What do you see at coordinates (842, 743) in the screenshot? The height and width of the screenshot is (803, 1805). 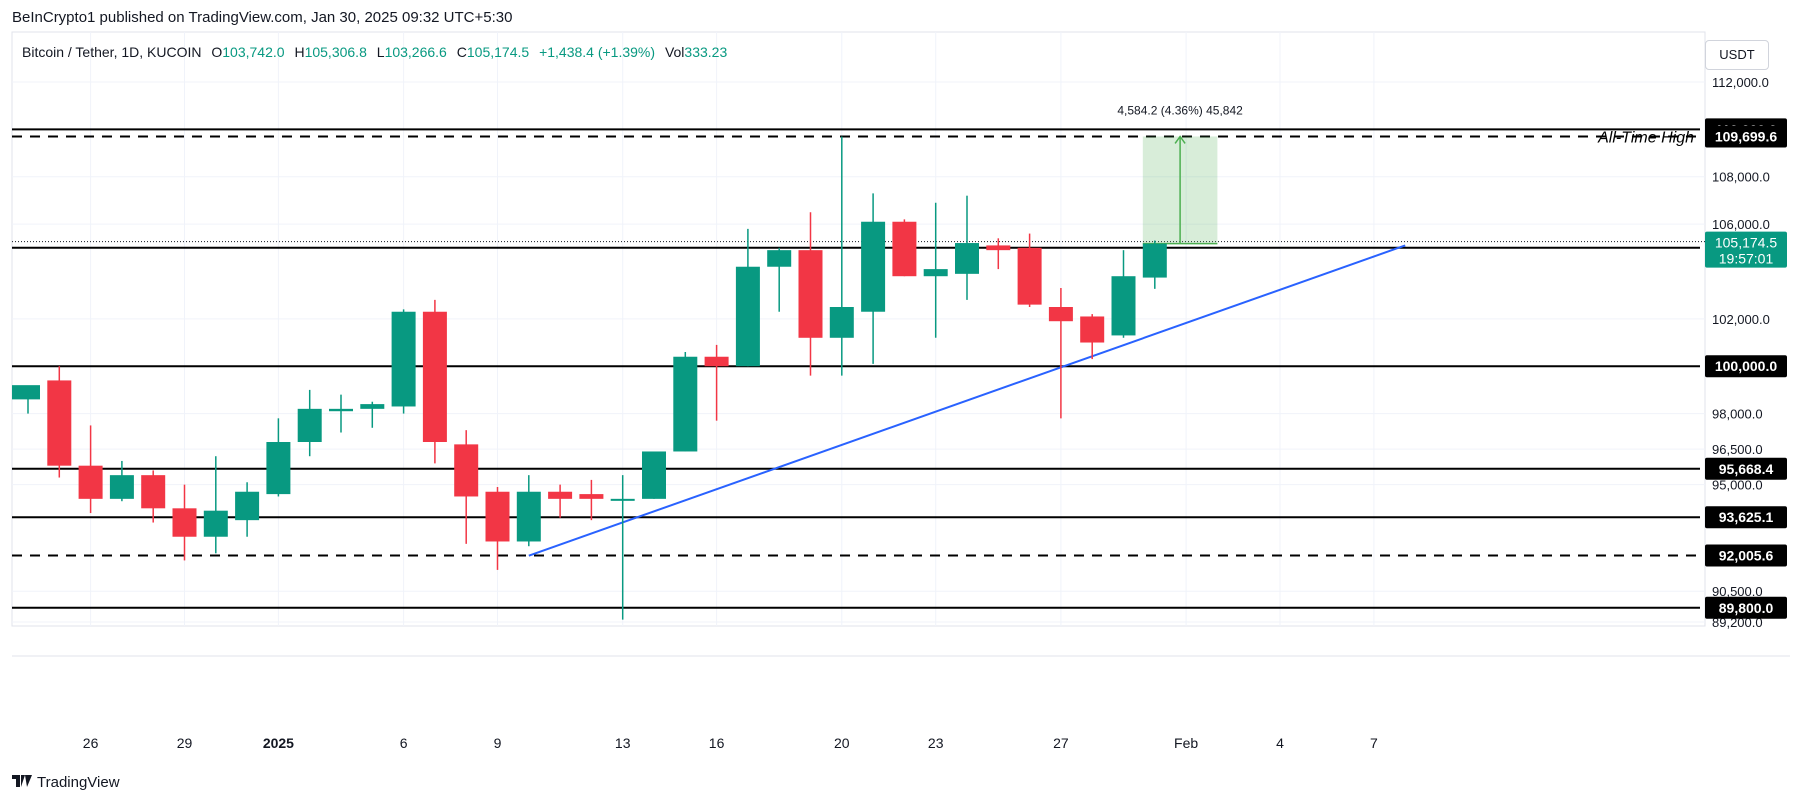 I see `x-tick-label: 20` at bounding box center [842, 743].